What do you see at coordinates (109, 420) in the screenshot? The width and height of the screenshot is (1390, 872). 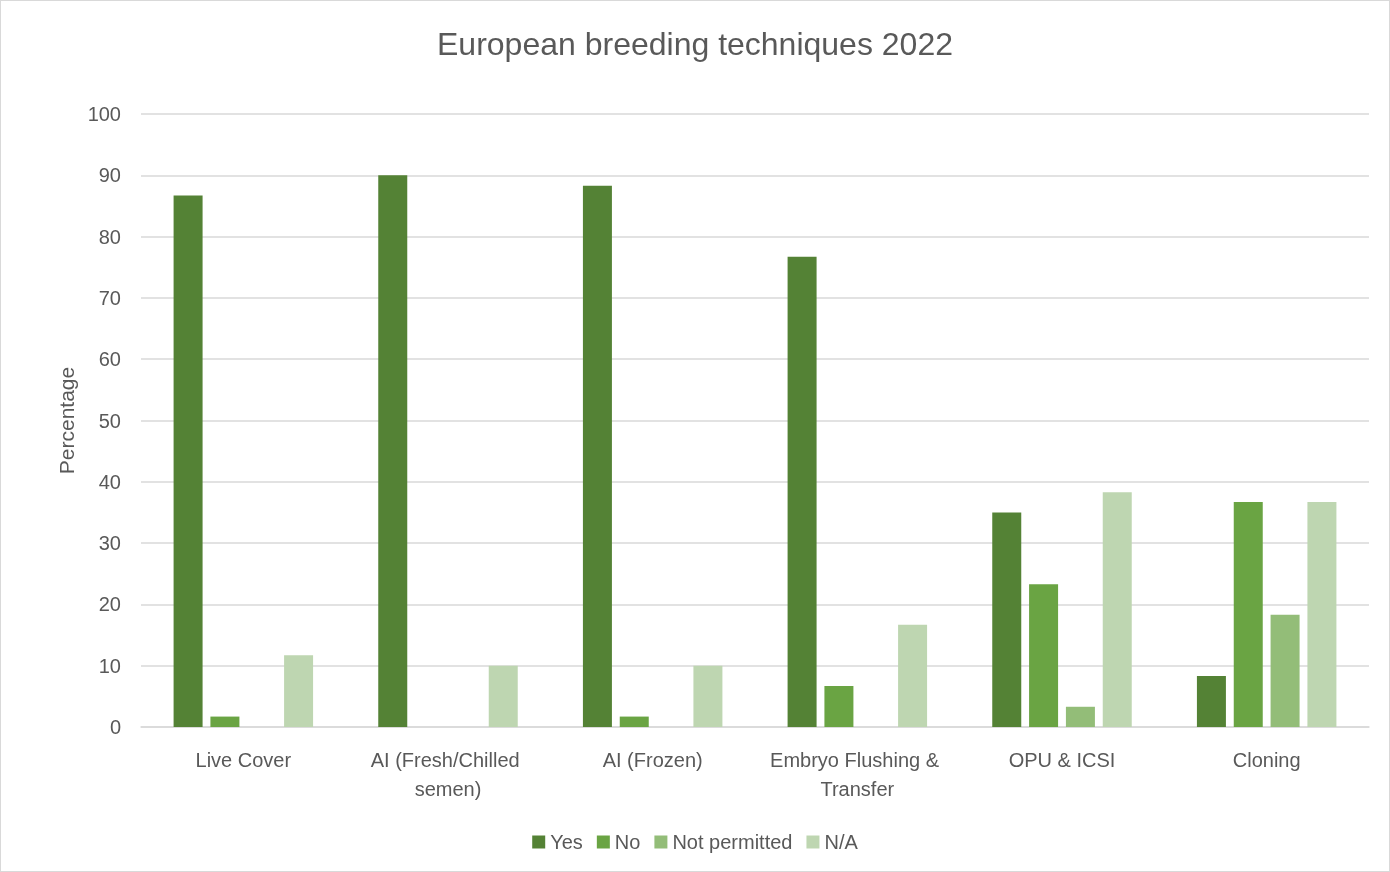 I see `y-tick-label: 50` at bounding box center [109, 420].